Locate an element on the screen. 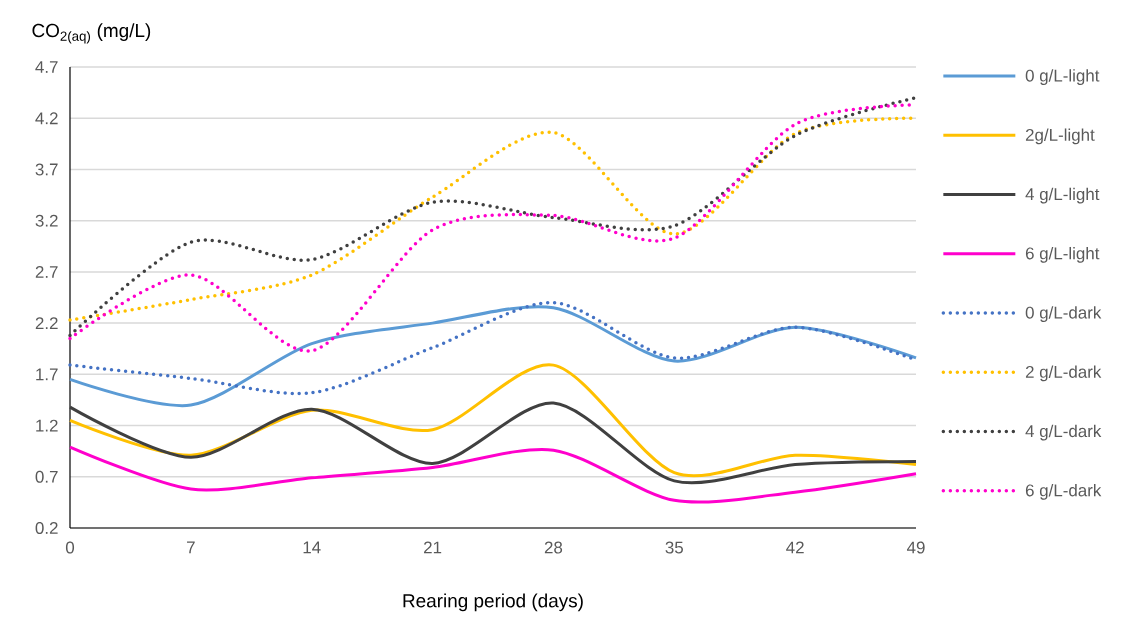 The width and height of the screenshot is (1138, 631). y-tick-label: 2.2 is located at coordinates (46, 323).